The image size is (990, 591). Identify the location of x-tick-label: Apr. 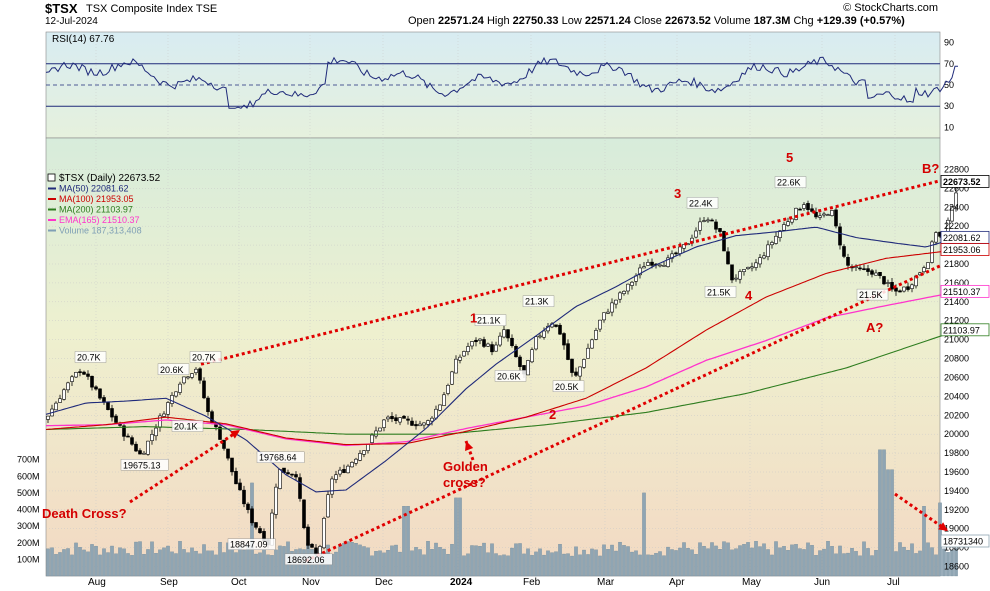
(677, 582).